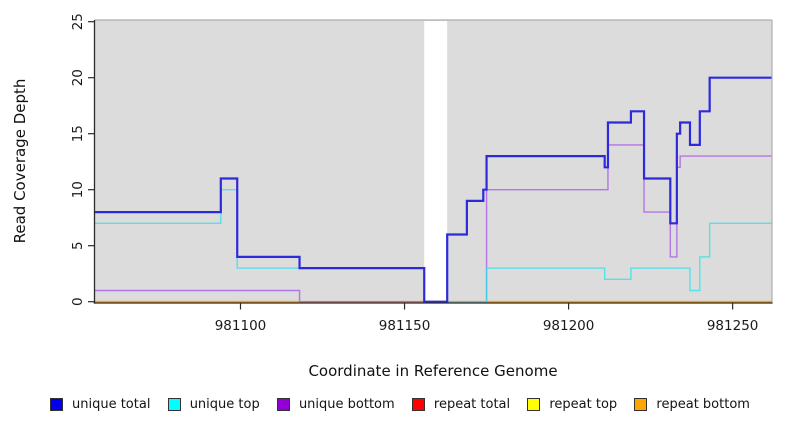 The image size is (792, 432). I want to click on x-tick-label: 981100, so click(241, 326).